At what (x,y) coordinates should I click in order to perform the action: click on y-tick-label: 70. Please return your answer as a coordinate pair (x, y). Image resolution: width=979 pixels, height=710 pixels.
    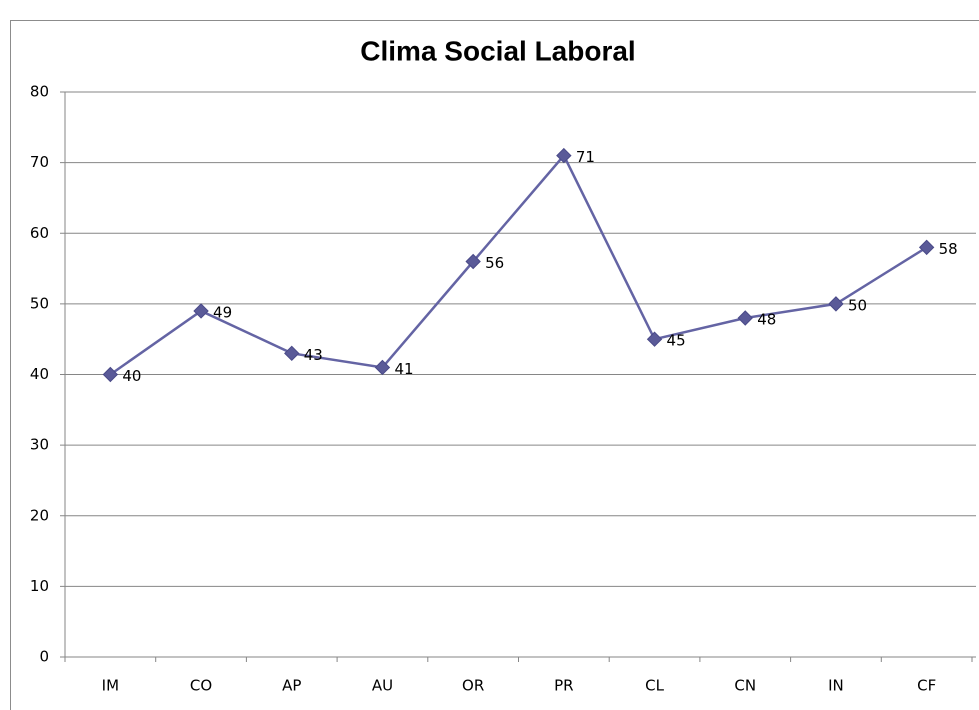
    Looking at the image, I should click on (39, 162).